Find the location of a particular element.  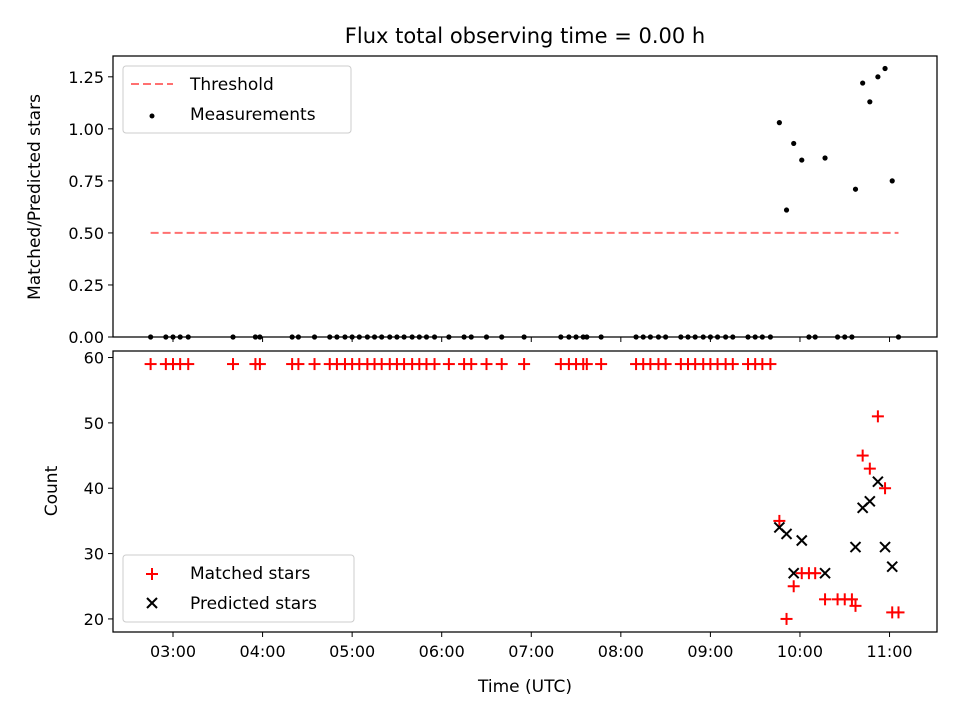

ratio-y-tick-label: 0.25 is located at coordinates (86, 285).